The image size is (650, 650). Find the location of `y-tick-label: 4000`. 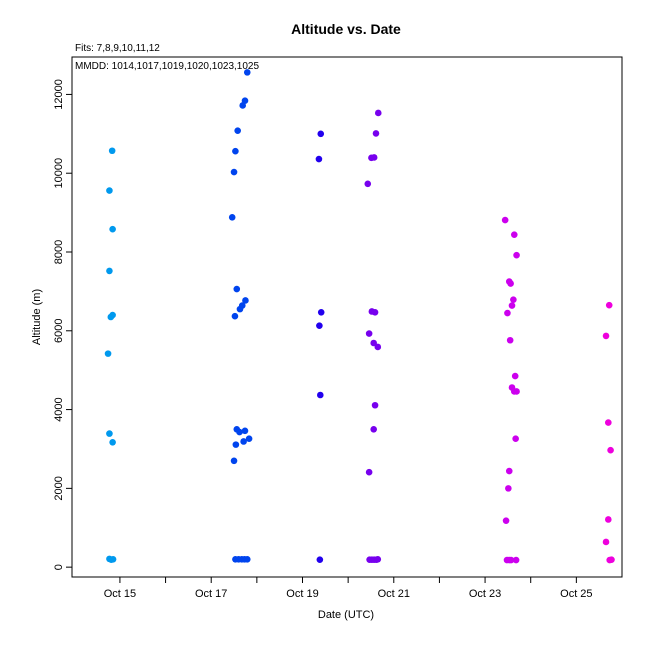

y-tick-label: 4000 is located at coordinates (59, 409).